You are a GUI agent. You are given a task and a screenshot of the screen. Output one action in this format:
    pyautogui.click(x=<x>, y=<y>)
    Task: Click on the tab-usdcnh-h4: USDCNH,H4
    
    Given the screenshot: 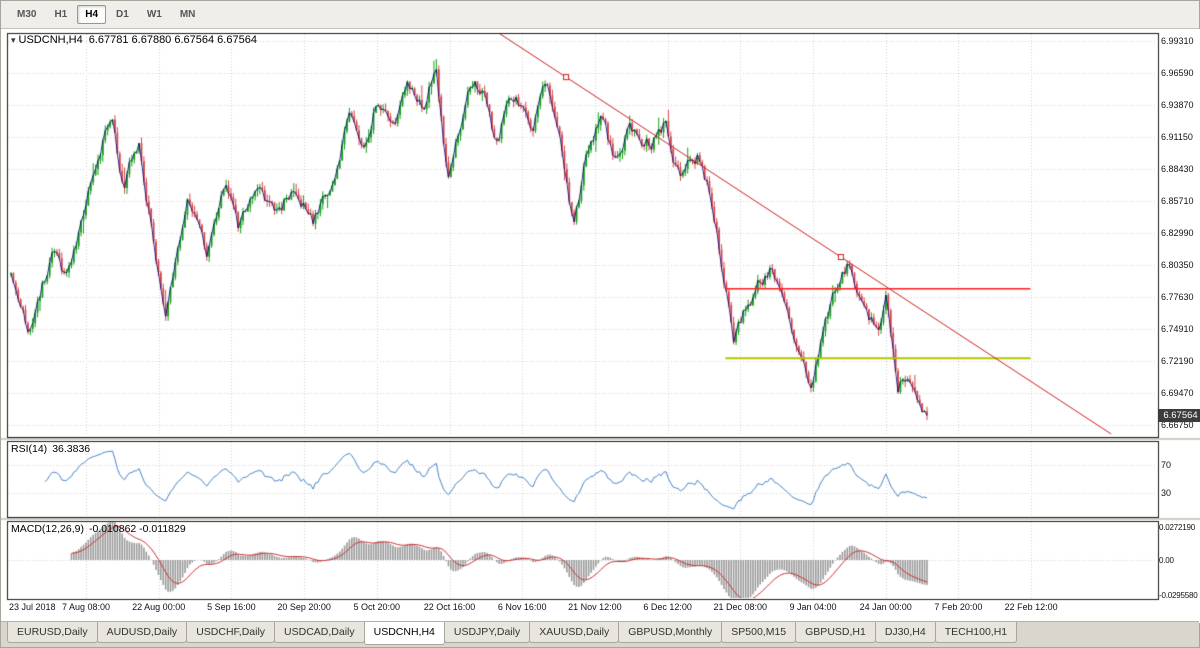 What is the action you would take?
    pyautogui.click(x=404, y=633)
    